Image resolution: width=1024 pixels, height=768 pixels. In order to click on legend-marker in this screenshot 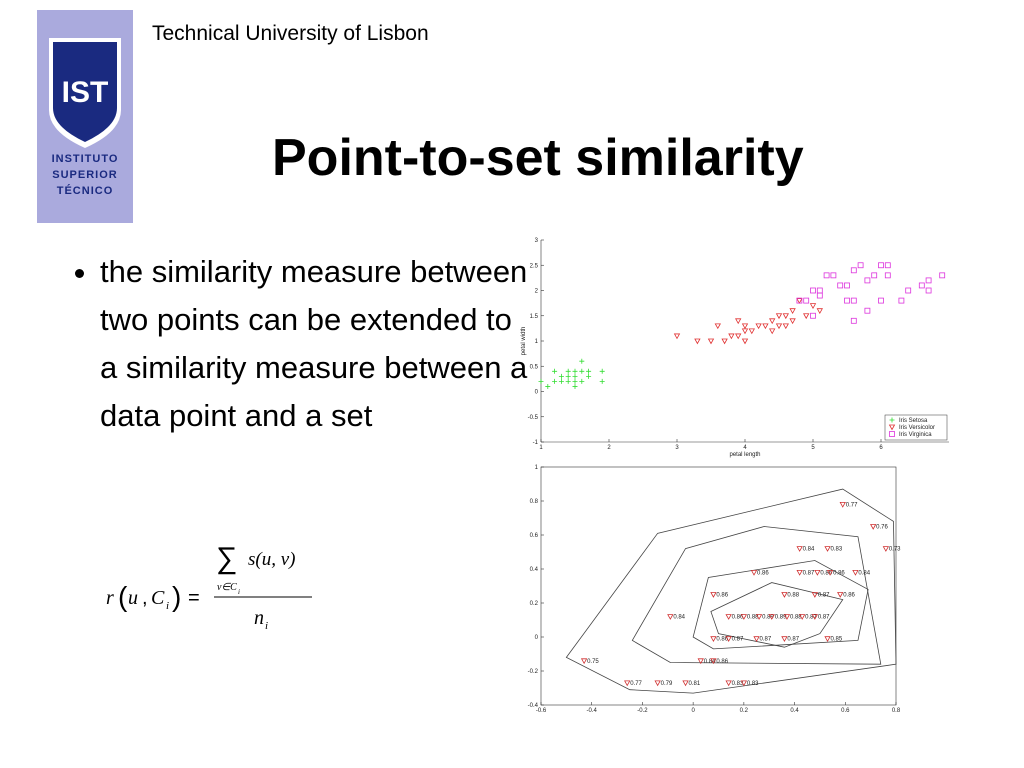, I will do `click(892, 420)`.